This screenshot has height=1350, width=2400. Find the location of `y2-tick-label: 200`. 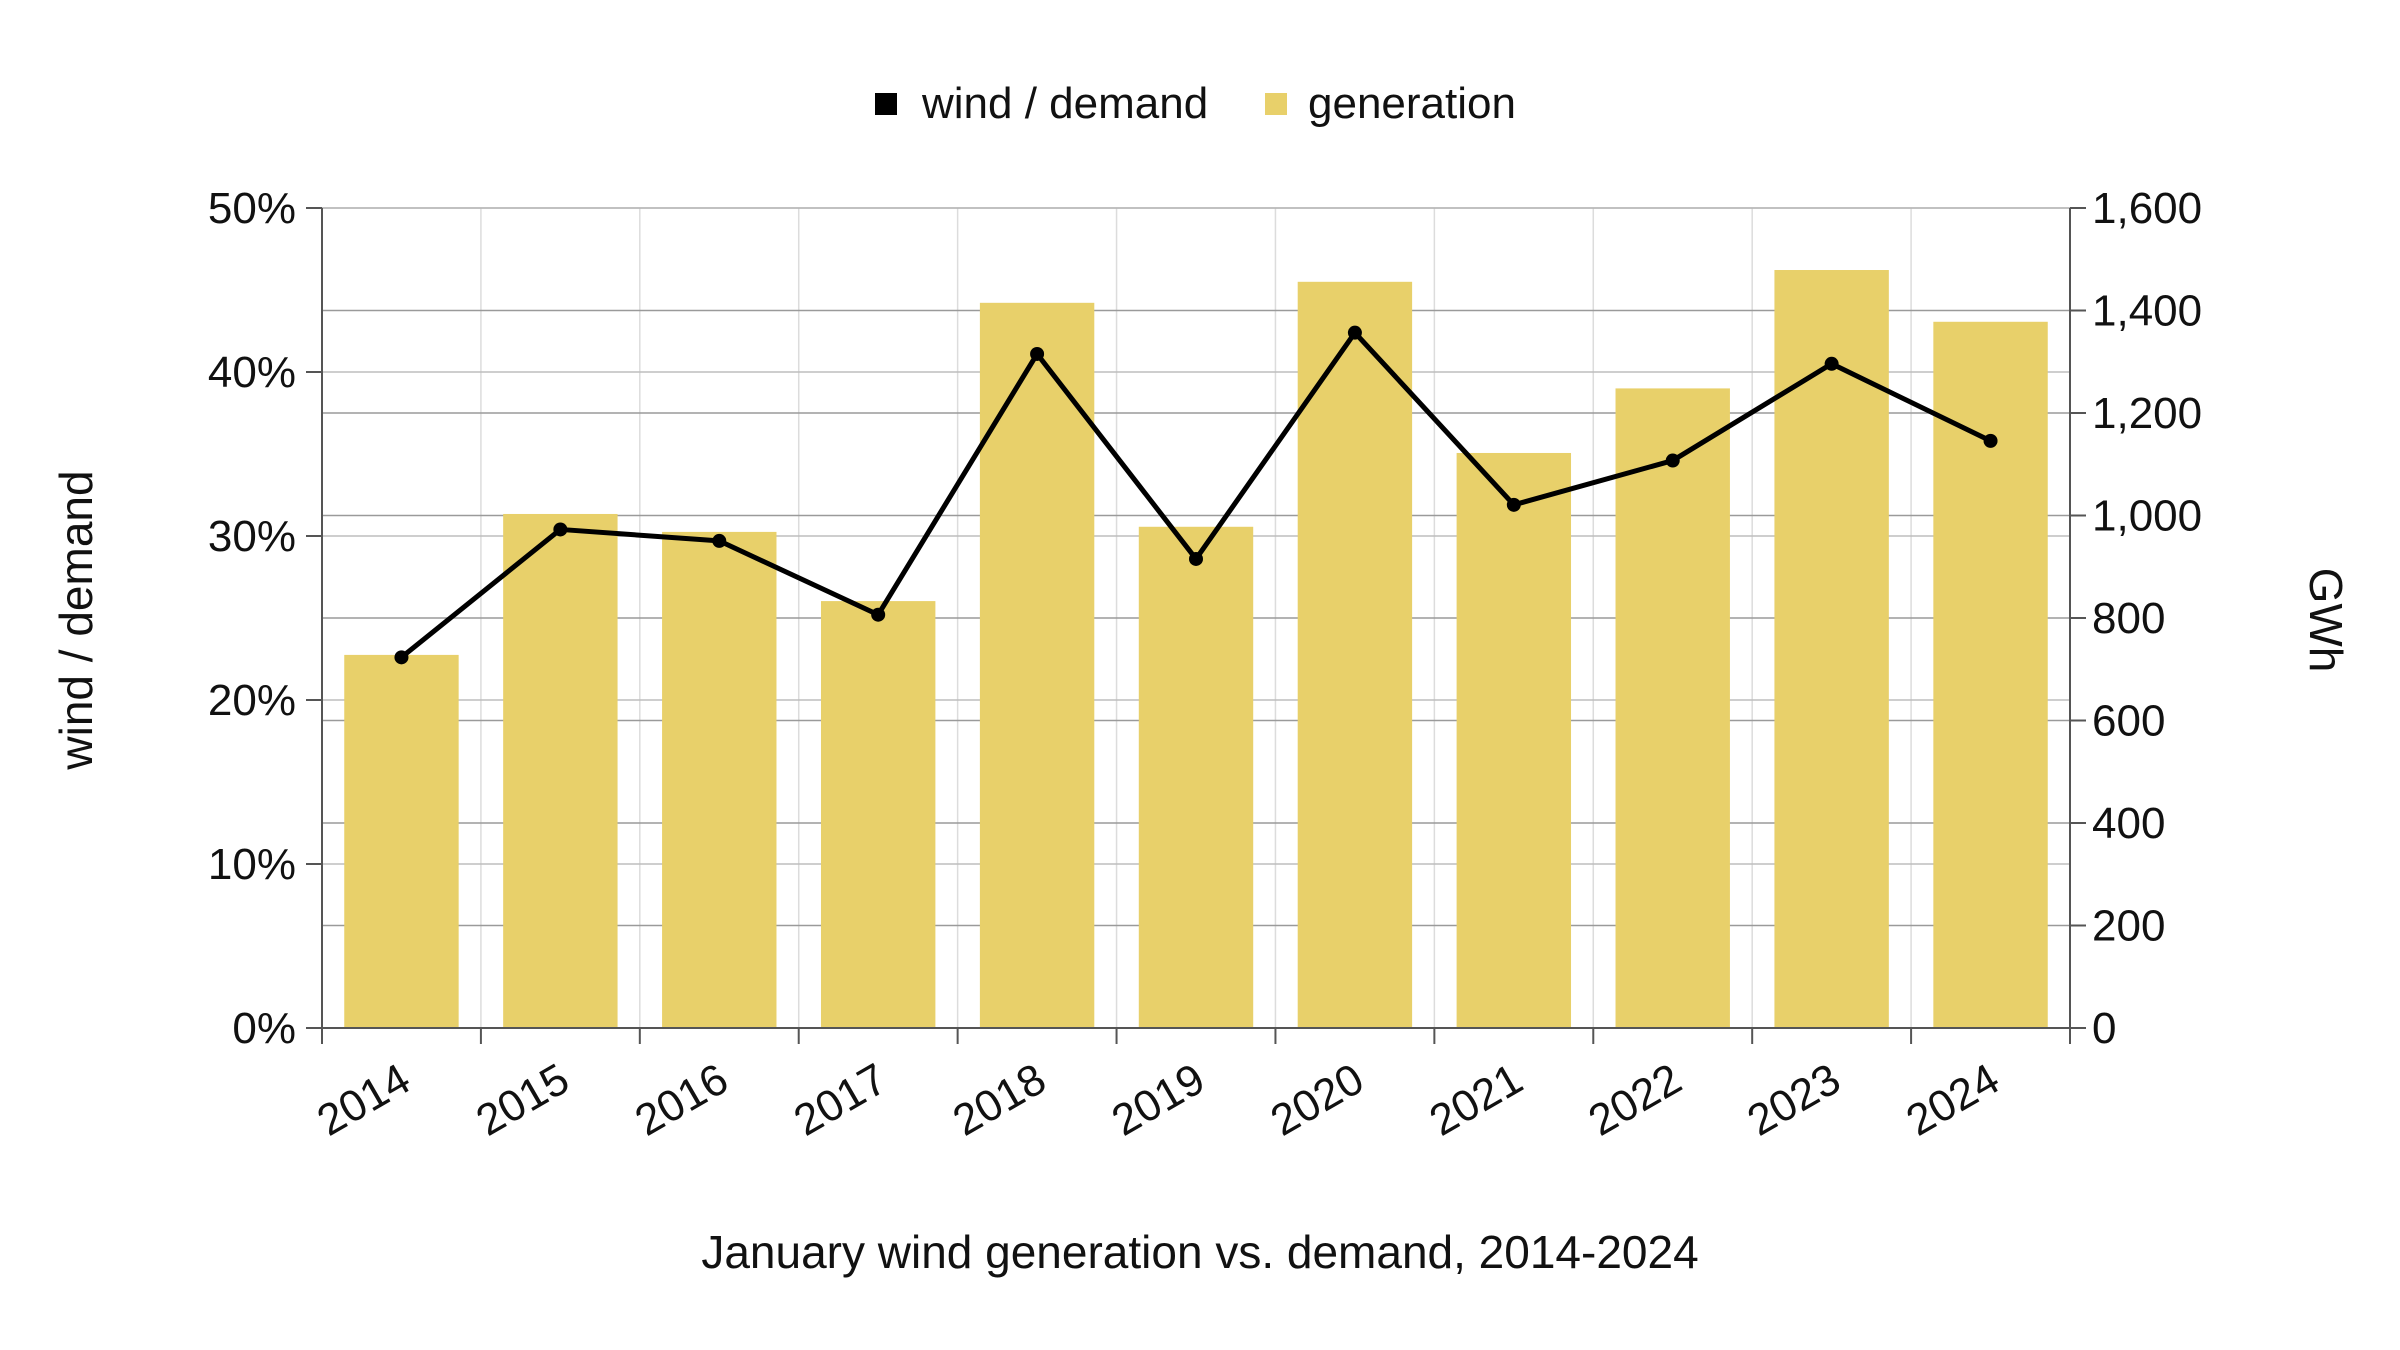

y2-tick-label: 200 is located at coordinates (2128, 926).